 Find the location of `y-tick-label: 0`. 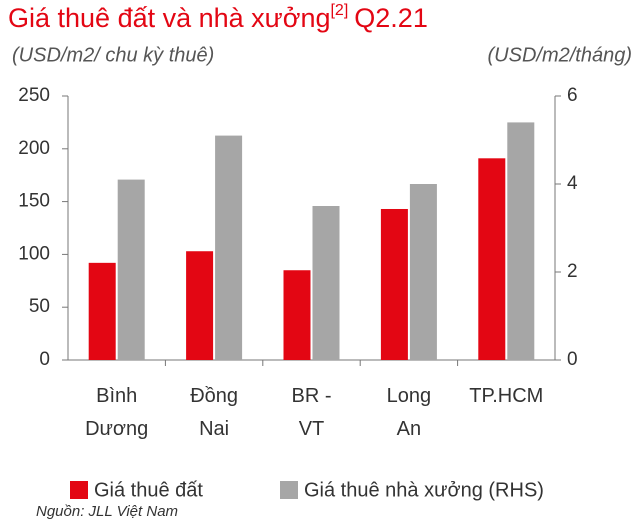

y-tick-label: 0 is located at coordinates (44, 359).